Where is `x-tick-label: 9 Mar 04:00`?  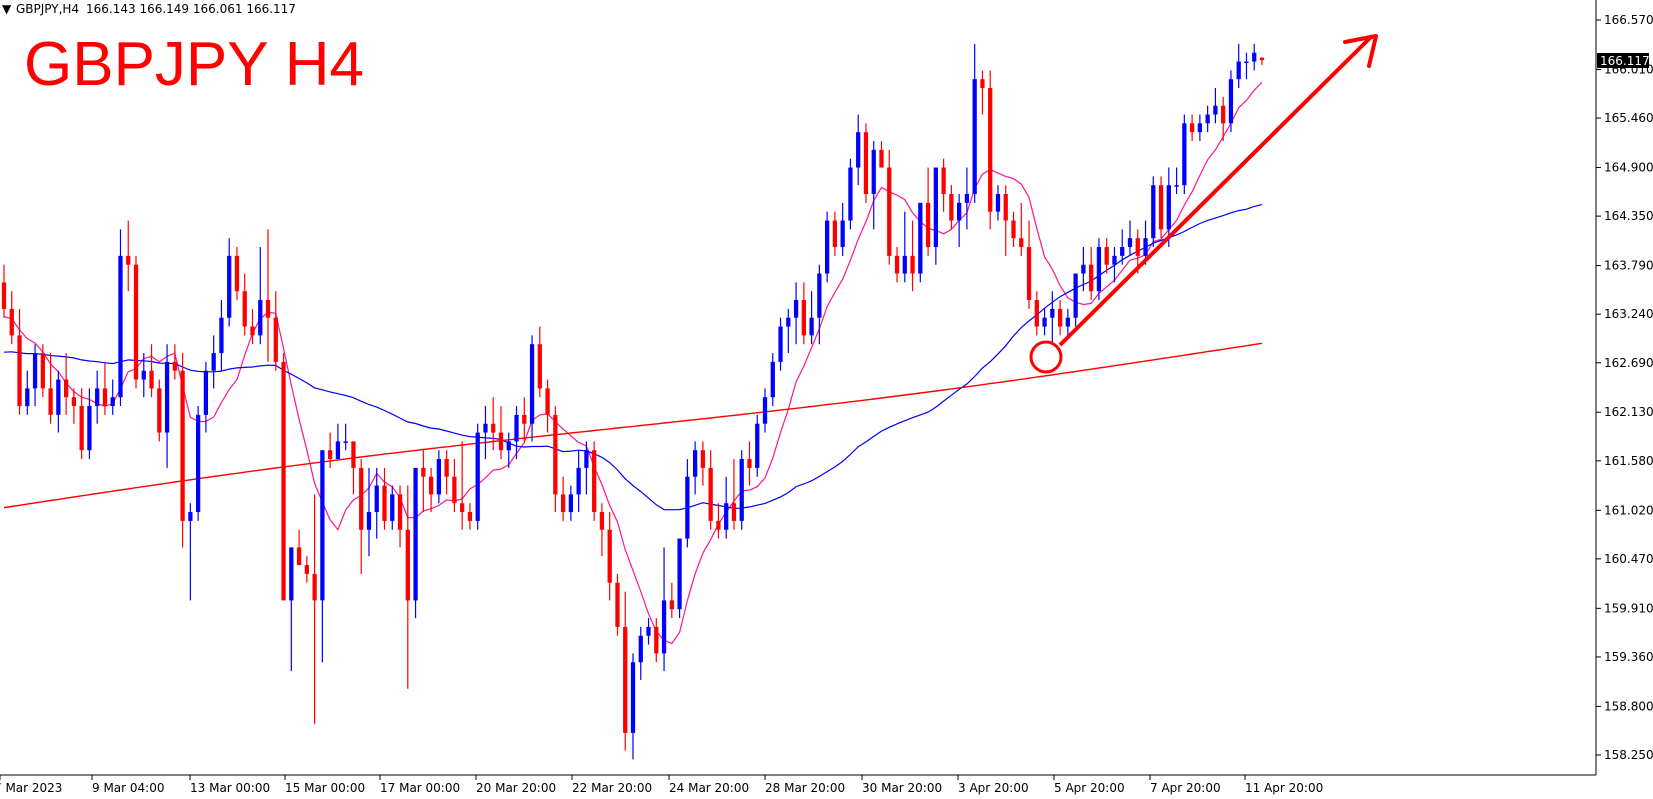 x-tick-label: 9 Mar 04:00 is located at coordinates (128, 788).